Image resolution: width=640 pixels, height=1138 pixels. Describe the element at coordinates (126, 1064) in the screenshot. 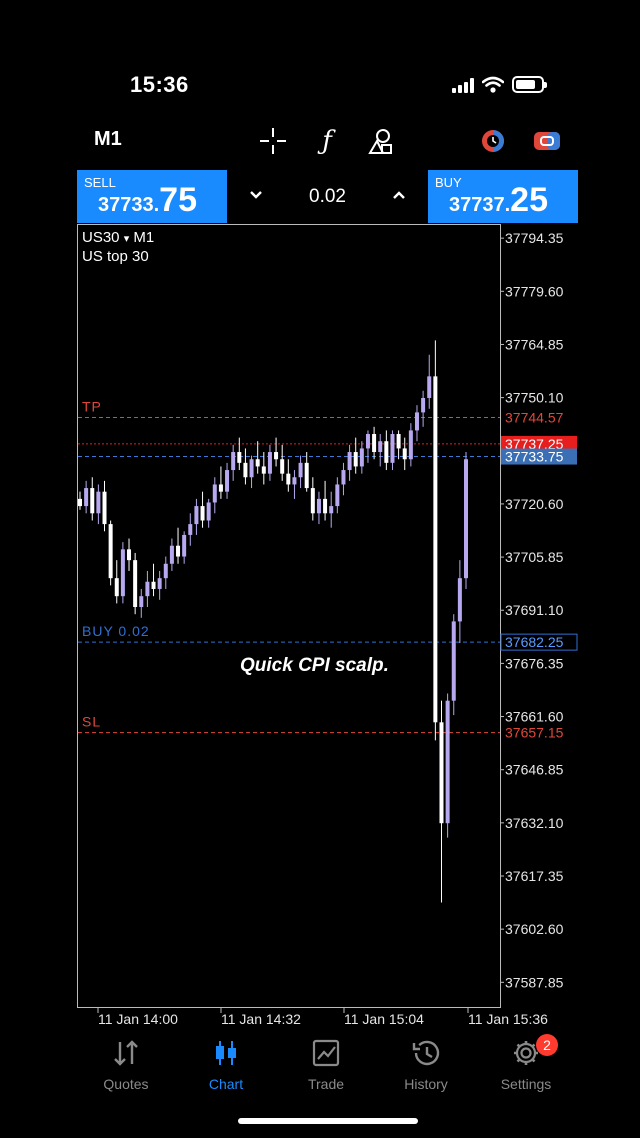

I see `nav-quotes: Quotes` at that location.